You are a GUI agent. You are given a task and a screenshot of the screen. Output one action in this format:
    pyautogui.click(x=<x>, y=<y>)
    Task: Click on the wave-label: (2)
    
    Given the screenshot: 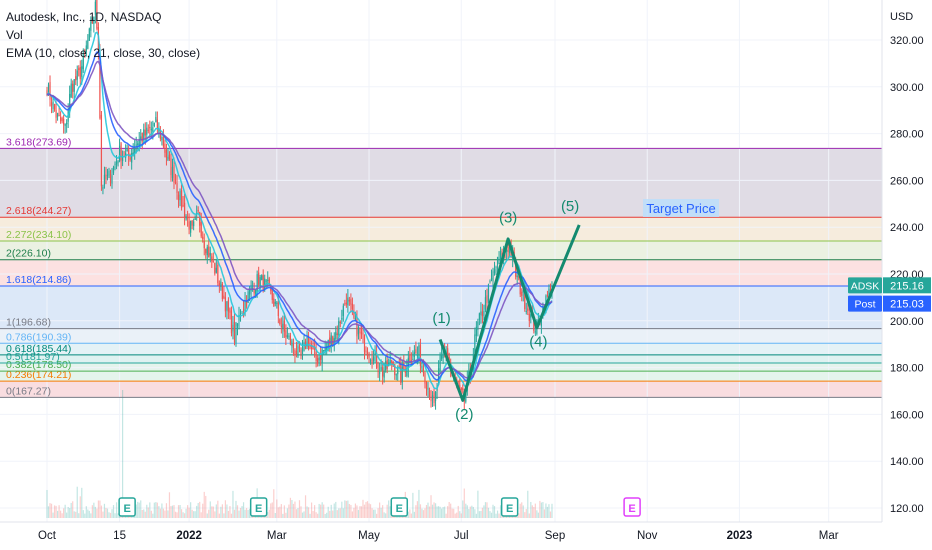 What is the action you would take?
    pyautogui.click(x=464, y=414)
    